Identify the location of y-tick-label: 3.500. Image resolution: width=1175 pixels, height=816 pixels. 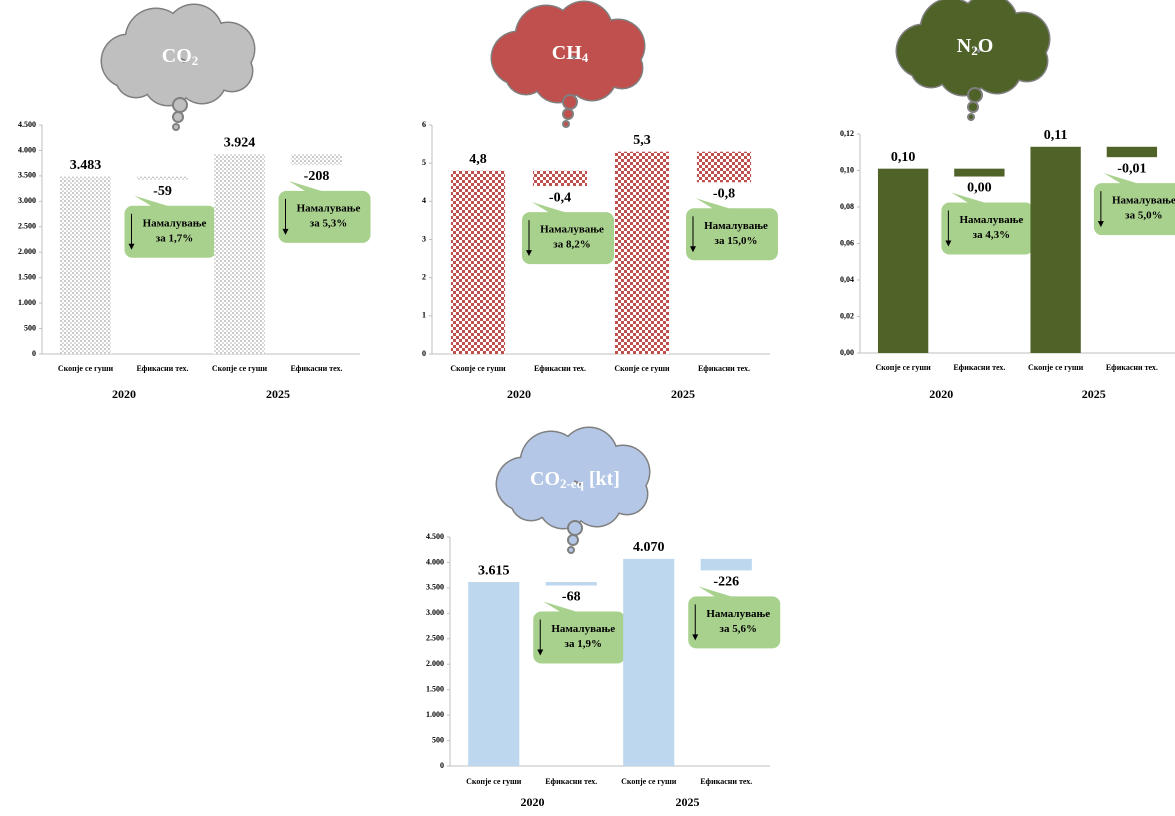
(435, 587).